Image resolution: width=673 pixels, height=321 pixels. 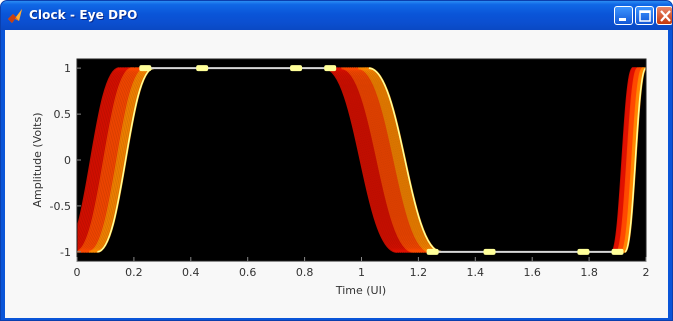 What do you see at coordinates (646, 272) in the screenshot?
I see `x-tick-label: 2` at bounding box center [646, 272].